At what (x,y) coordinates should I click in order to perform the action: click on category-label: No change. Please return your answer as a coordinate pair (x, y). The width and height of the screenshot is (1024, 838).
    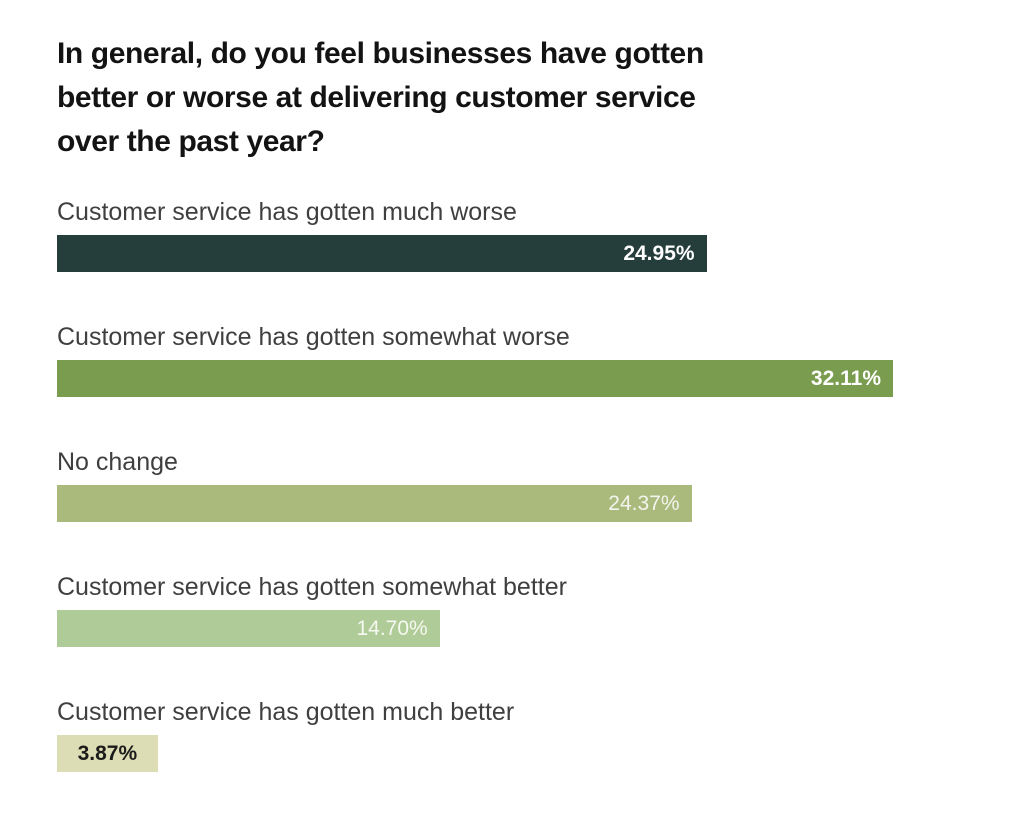
    Looking at the image, I should click on (117, 462).